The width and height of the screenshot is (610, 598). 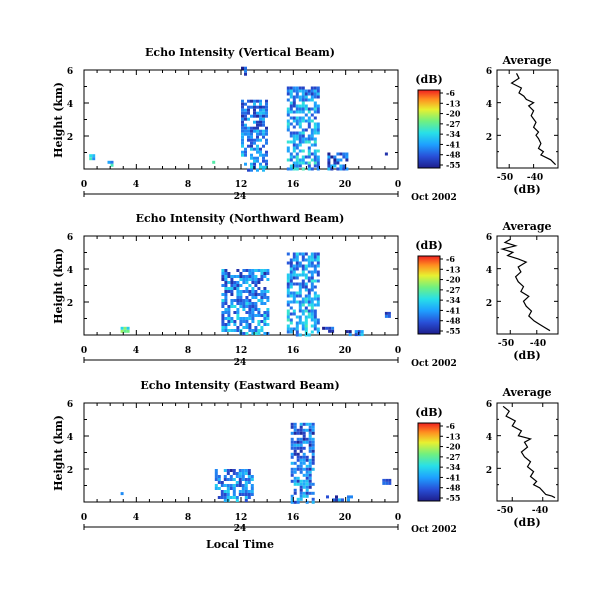 I want to click on y-axis-label: Height (km), so click(x=58, y=286).